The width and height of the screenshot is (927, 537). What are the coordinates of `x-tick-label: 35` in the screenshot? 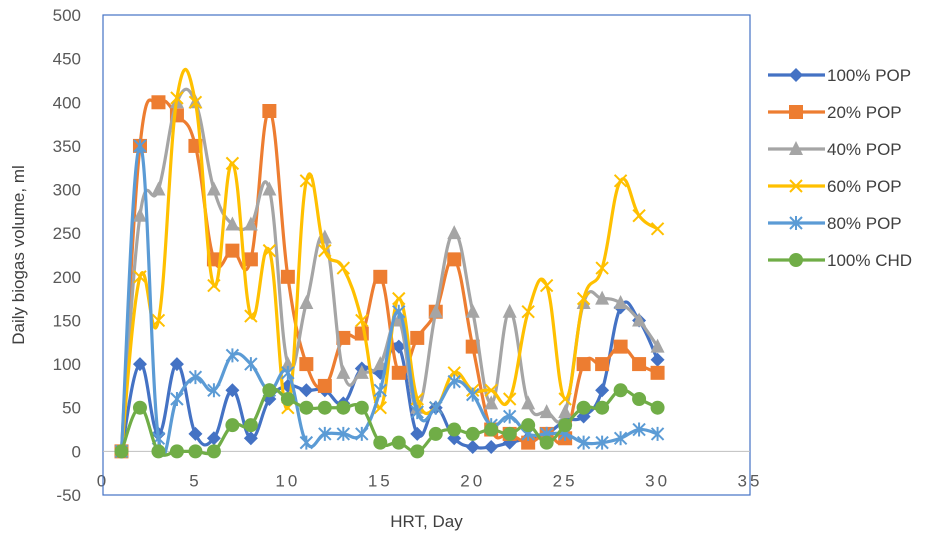 It's located at (750, 480).